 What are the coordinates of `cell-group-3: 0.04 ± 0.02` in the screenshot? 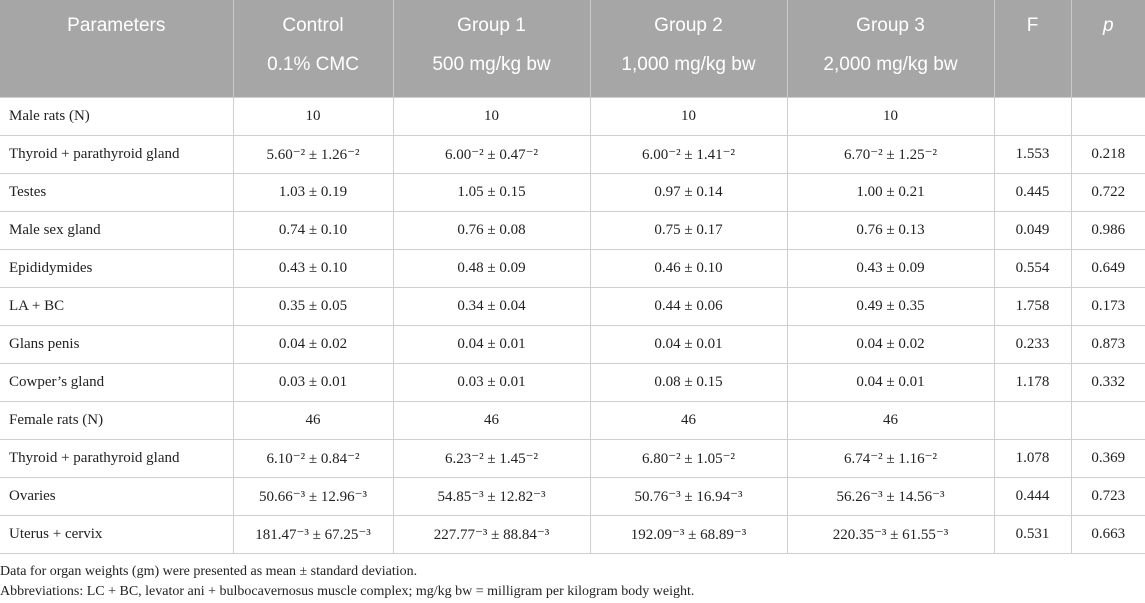 It's located at (890, 344).